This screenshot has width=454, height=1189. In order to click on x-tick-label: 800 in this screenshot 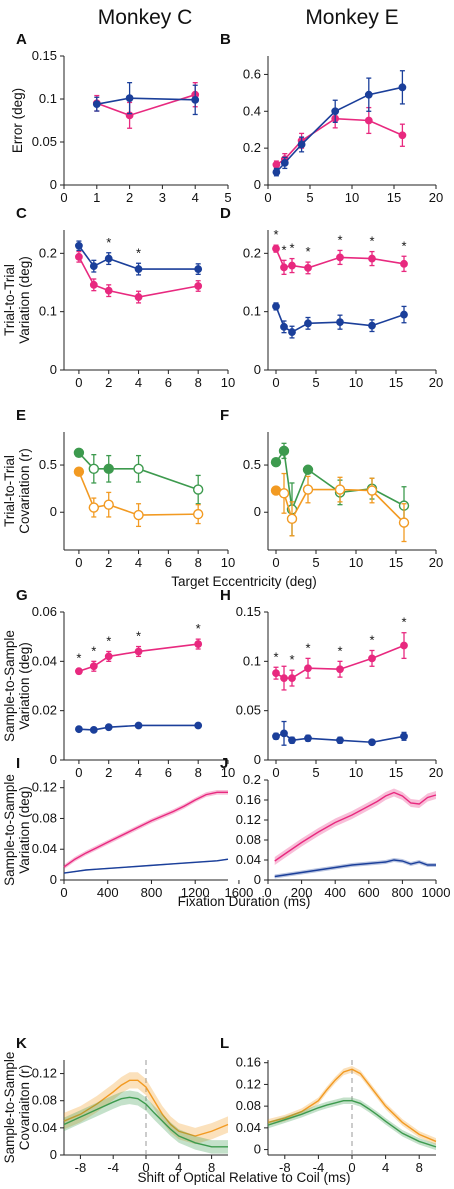, I will do `click(152, 892)`.